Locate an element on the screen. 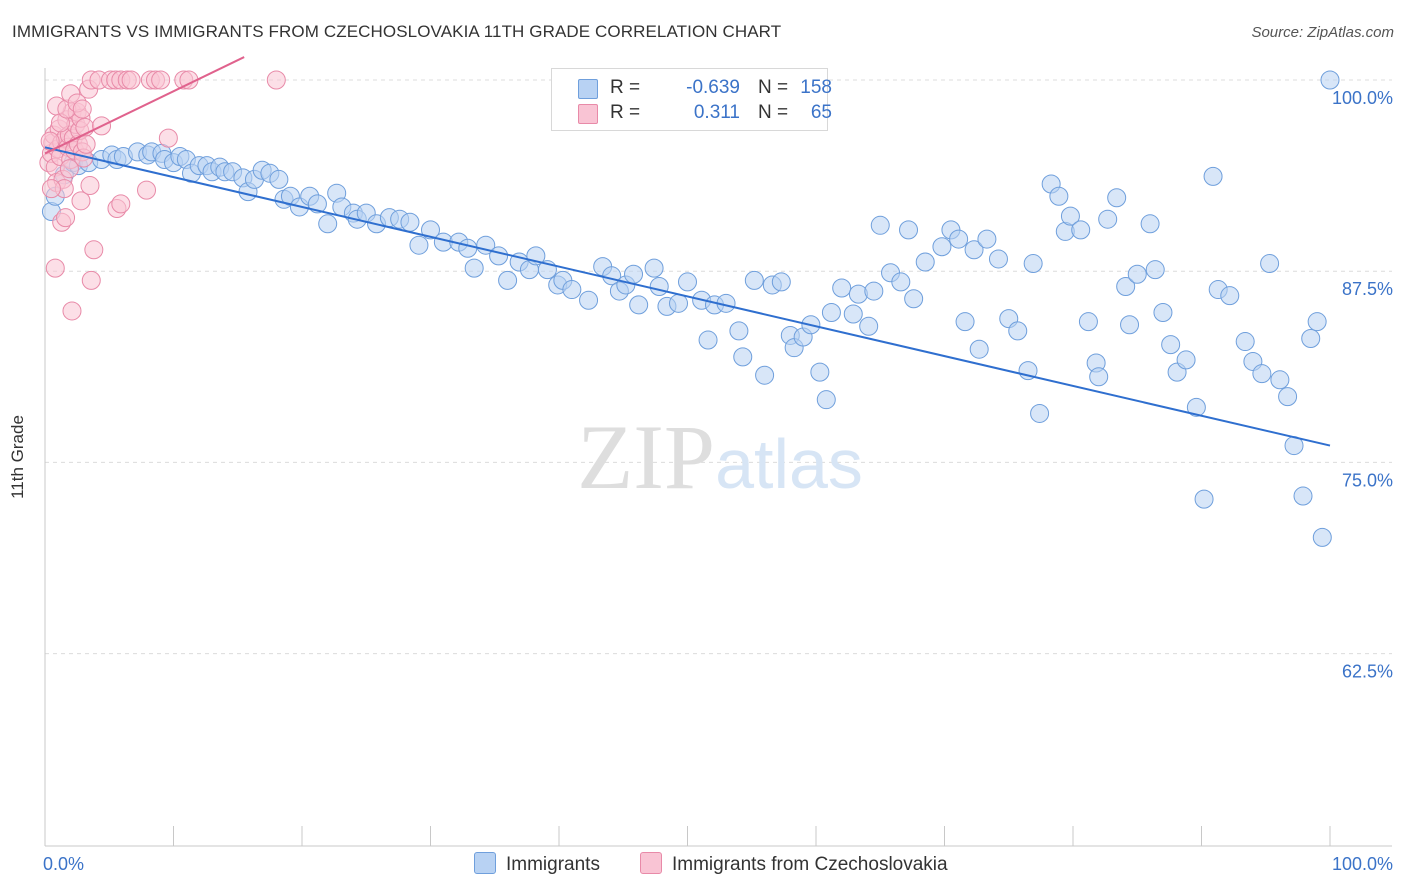  x-tick-label: 0.0% is located at coordinates (63, 864).